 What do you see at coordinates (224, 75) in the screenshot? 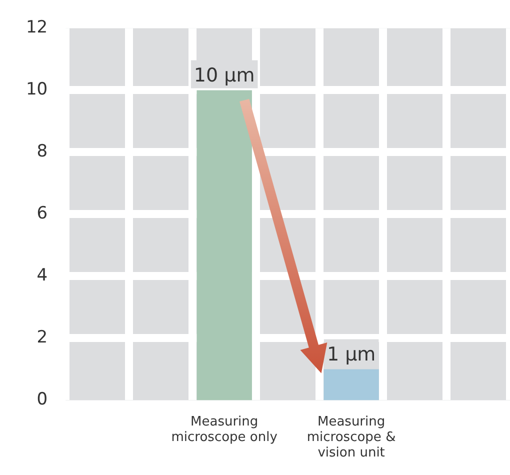
I see `data-label: 10 µm` at bounding box center [224, 75].